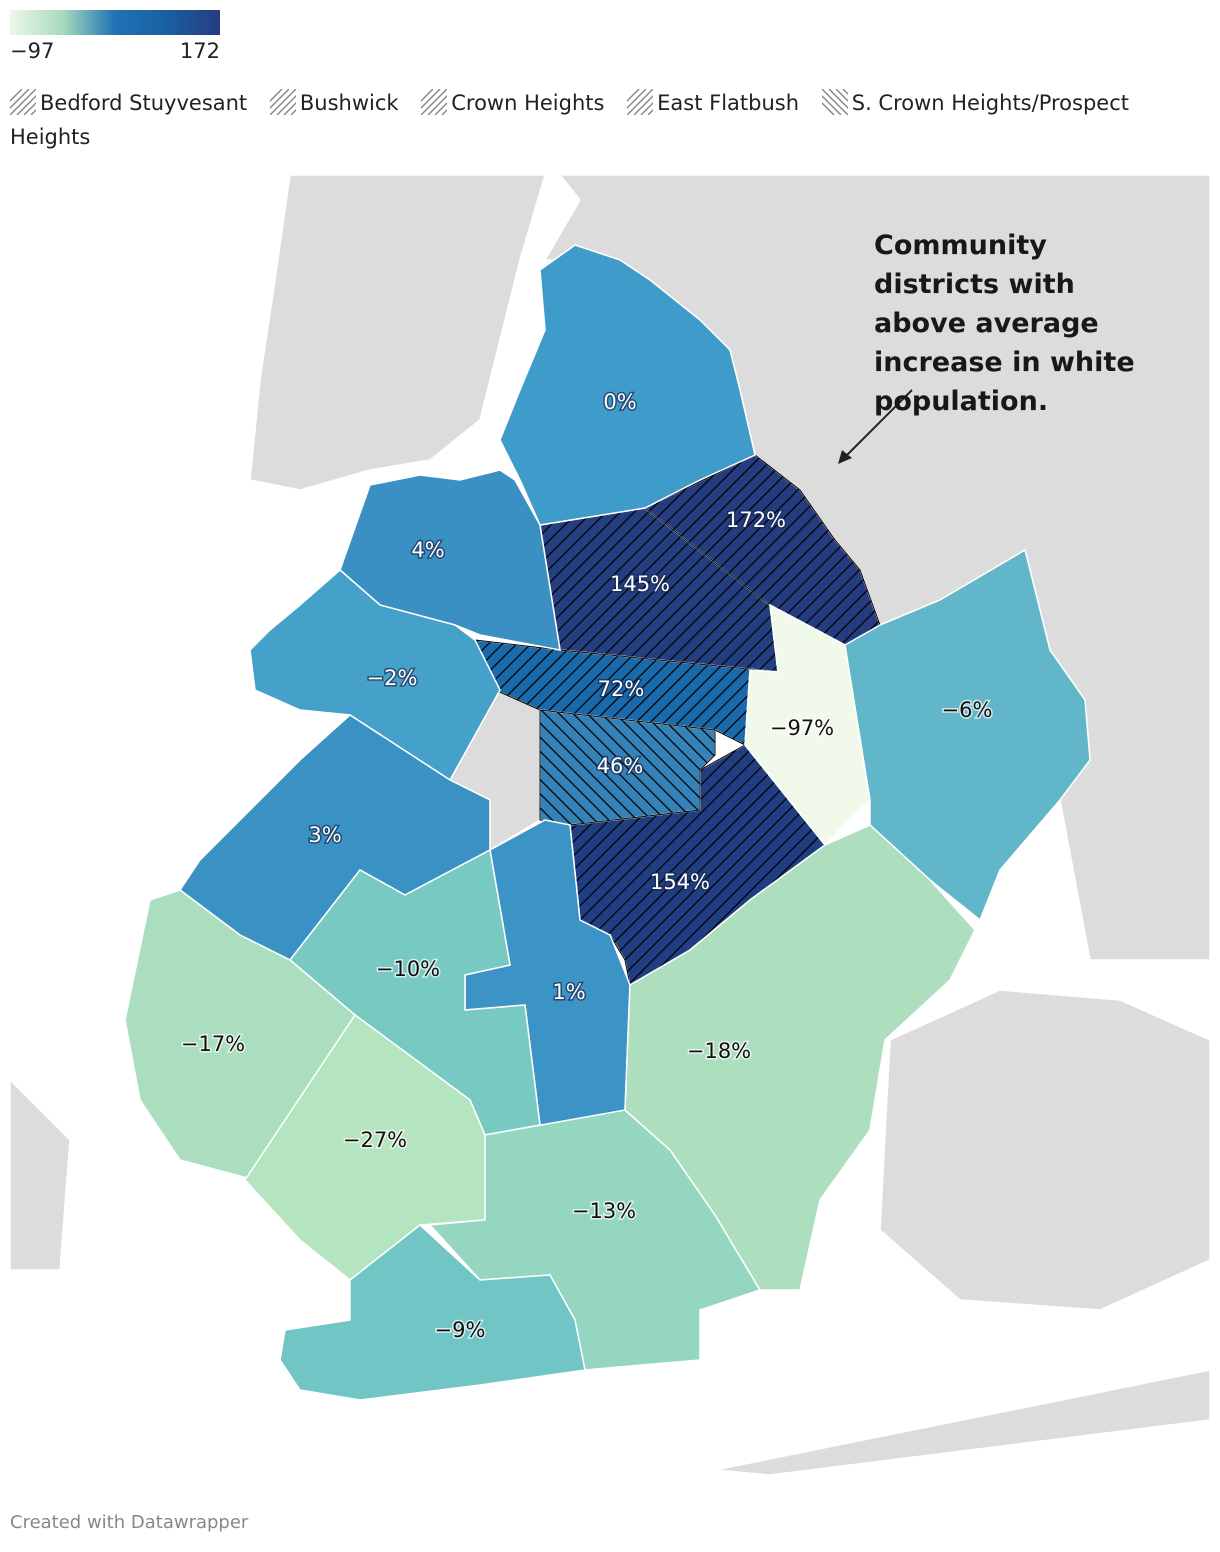 The width and height of the screenshot is (1220, 1552). What do you see at coordinates (40, 1174) in the screenshot?
I see `staten-island` at bounding box center [40, 1174].